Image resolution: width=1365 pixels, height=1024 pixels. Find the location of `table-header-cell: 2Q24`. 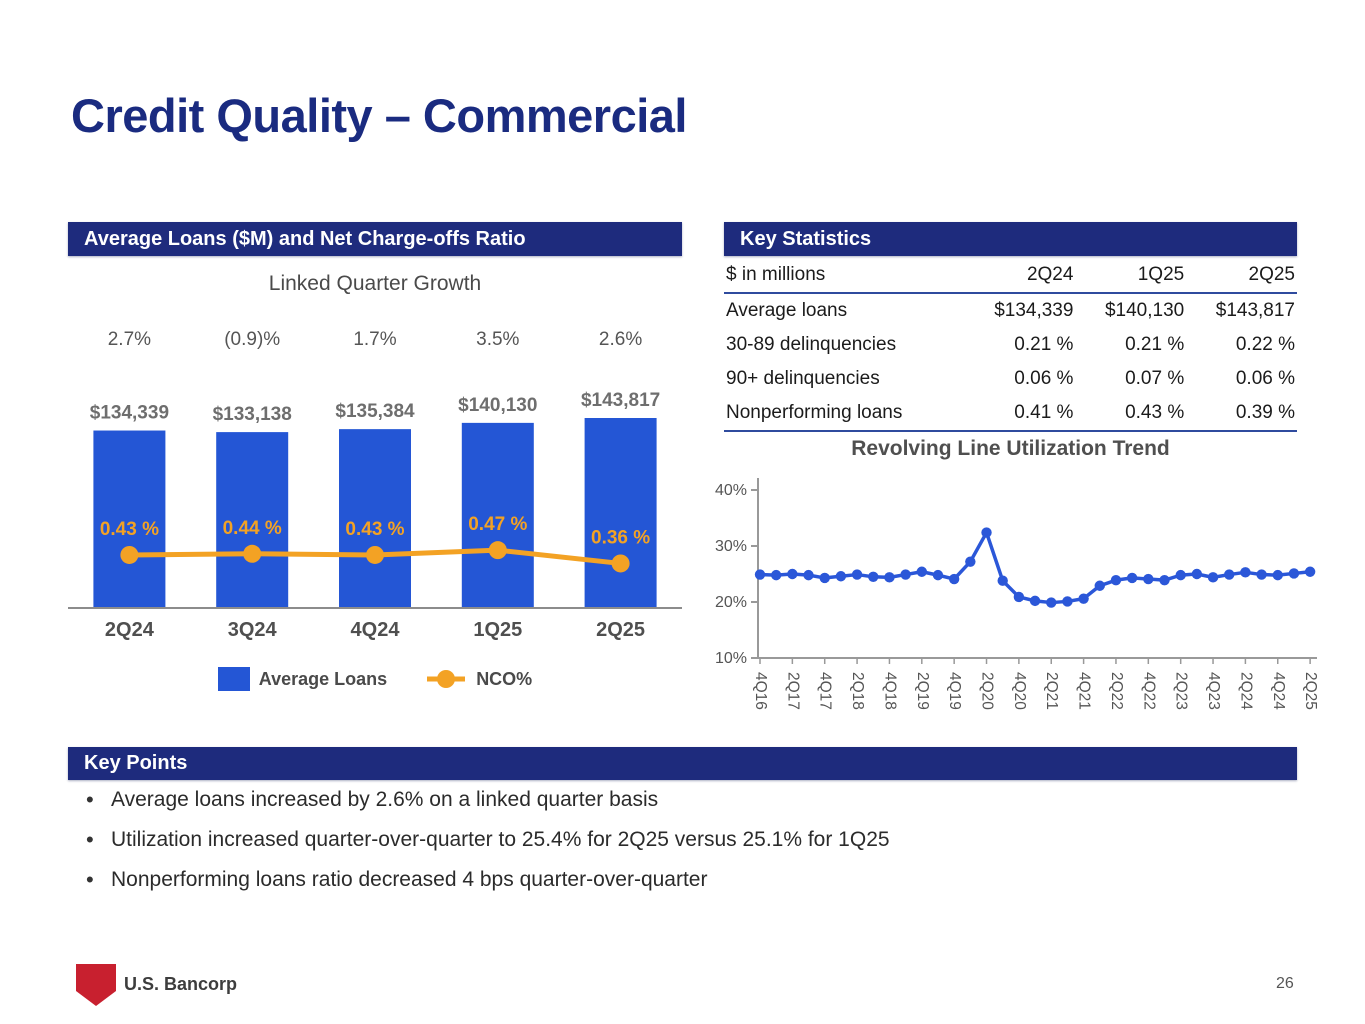

table-header-cell: 2Q24 is located at coordinates (1020, 276).